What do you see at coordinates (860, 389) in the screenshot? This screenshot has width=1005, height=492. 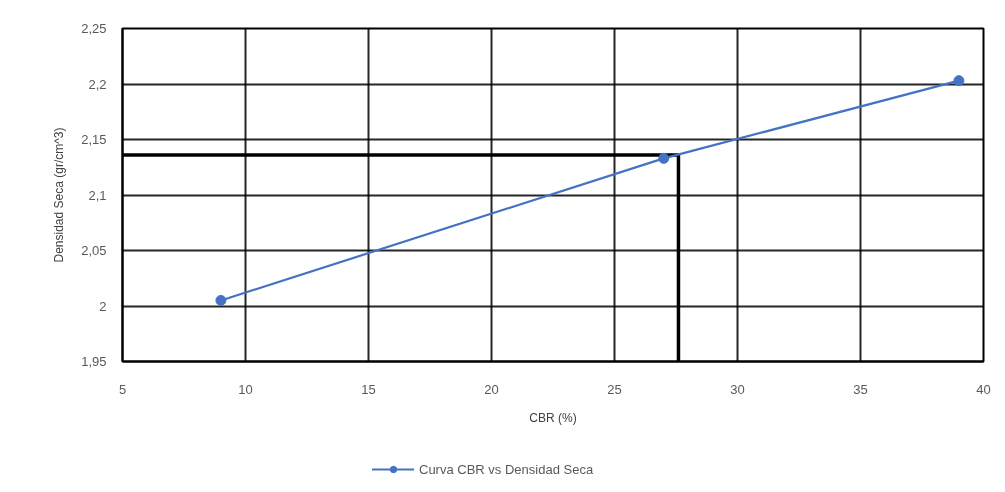 I see `x-tick-label: 35` at bounding box center [860, 389].